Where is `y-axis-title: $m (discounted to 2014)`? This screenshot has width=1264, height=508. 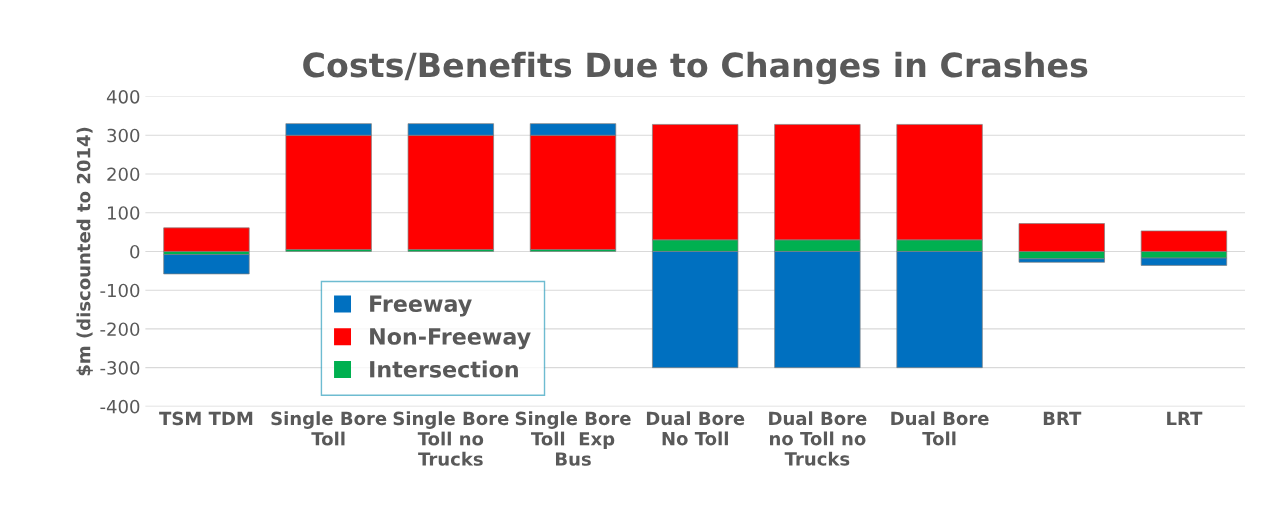 y-axis-title: $m (discounted to 2014) is located at coordinates (84, 251).